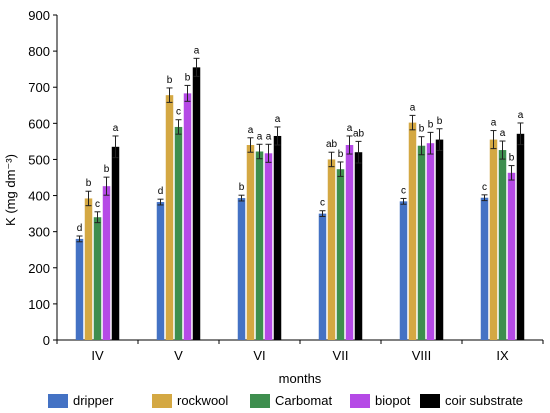 Image resolution: width=550 pixels, height=413 pixels. I want to click on legend-item: rockwool, so click(190, 400).